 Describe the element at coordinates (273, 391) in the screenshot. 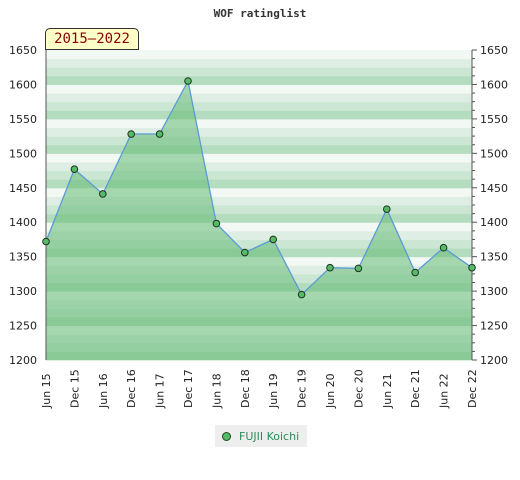

I see `x-tick-label: Jun 19` at that location.